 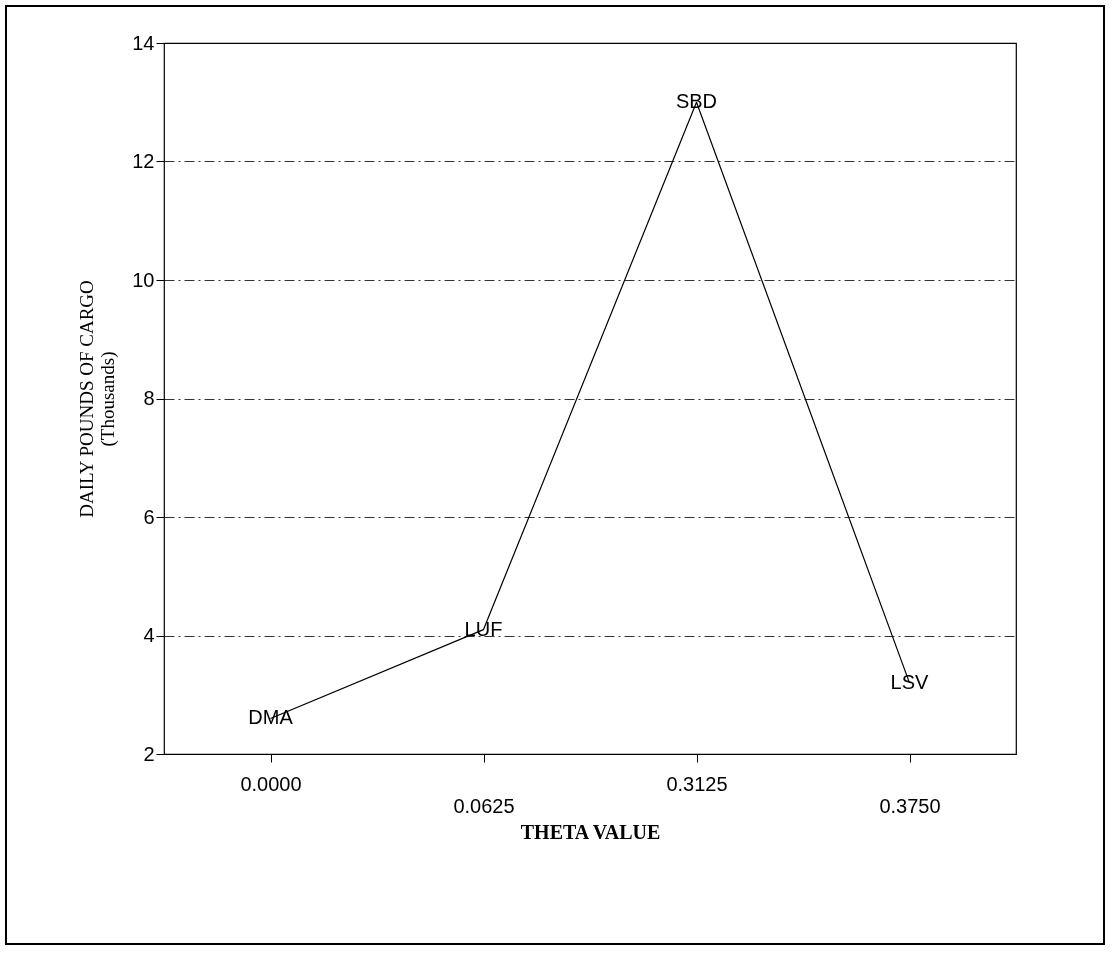 What do you see at coordinates (484, 805) in the screenshot?
I see `x-tick-label: 0.0625` at bounding box center [484, 805].